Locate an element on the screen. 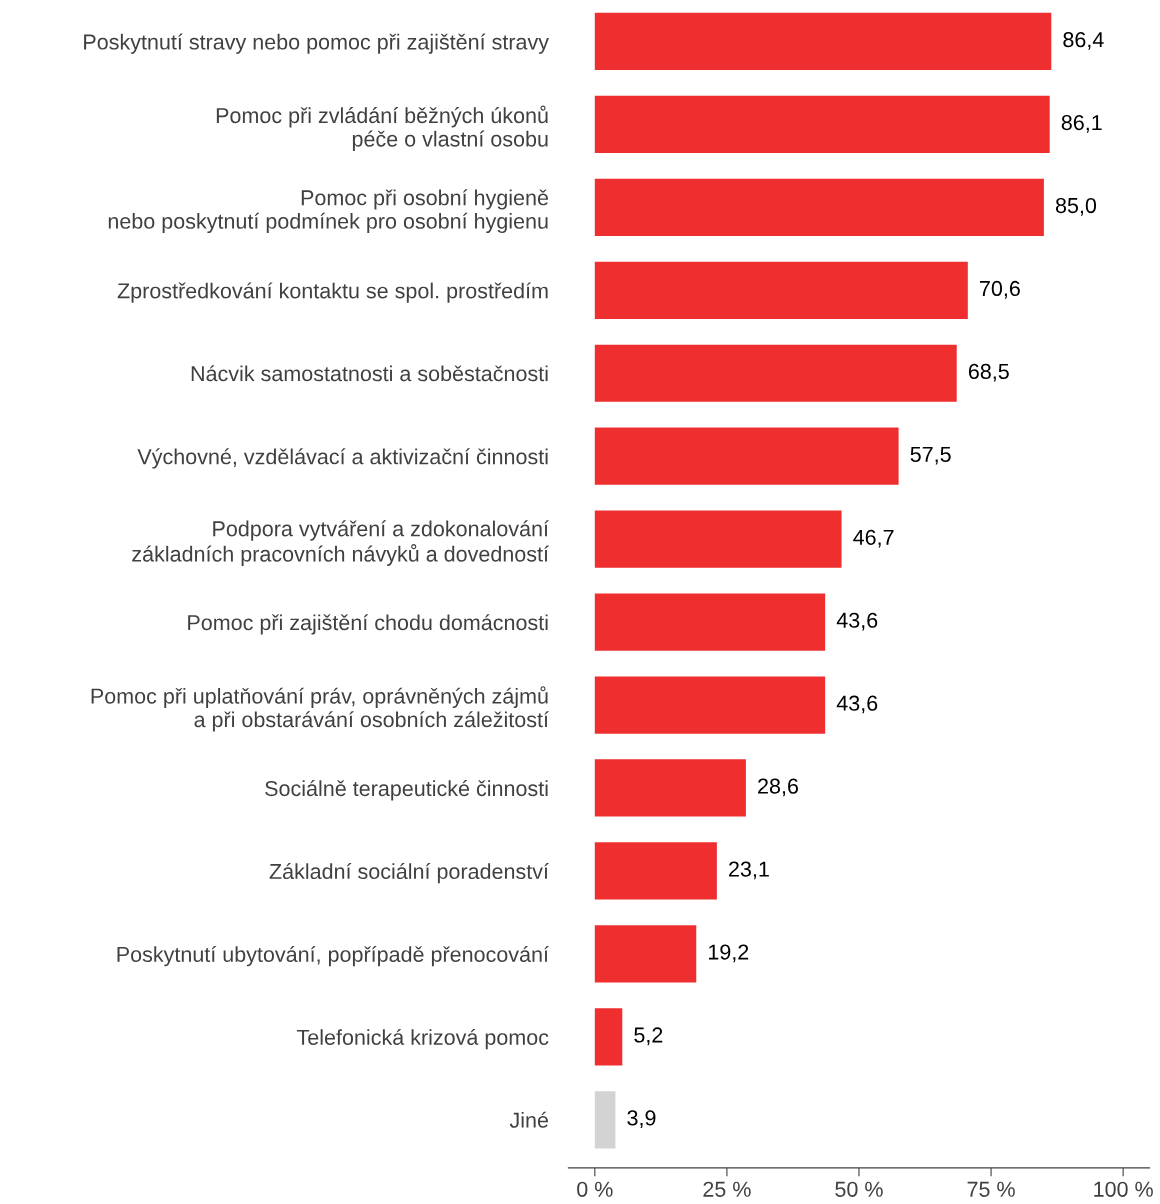 The image size is (1160, 1204). y-tick-label: Nácvik samostatnosti a soběstačnosti is located at coordinates (369, 373).